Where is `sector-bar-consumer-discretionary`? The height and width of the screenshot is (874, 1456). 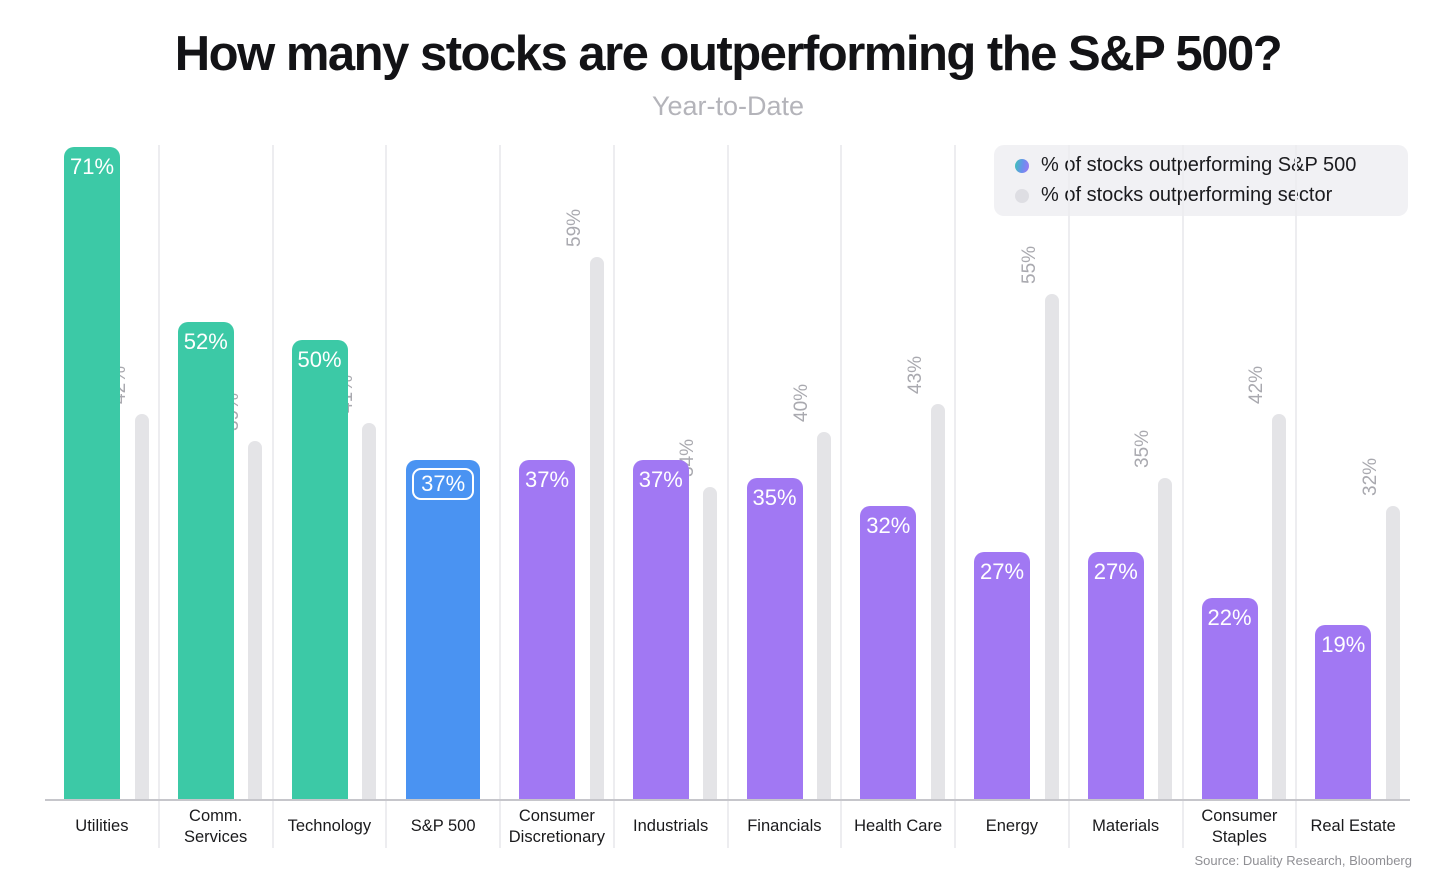 sector-bar-consumer-discretionary is located at coordinates (596, 528).